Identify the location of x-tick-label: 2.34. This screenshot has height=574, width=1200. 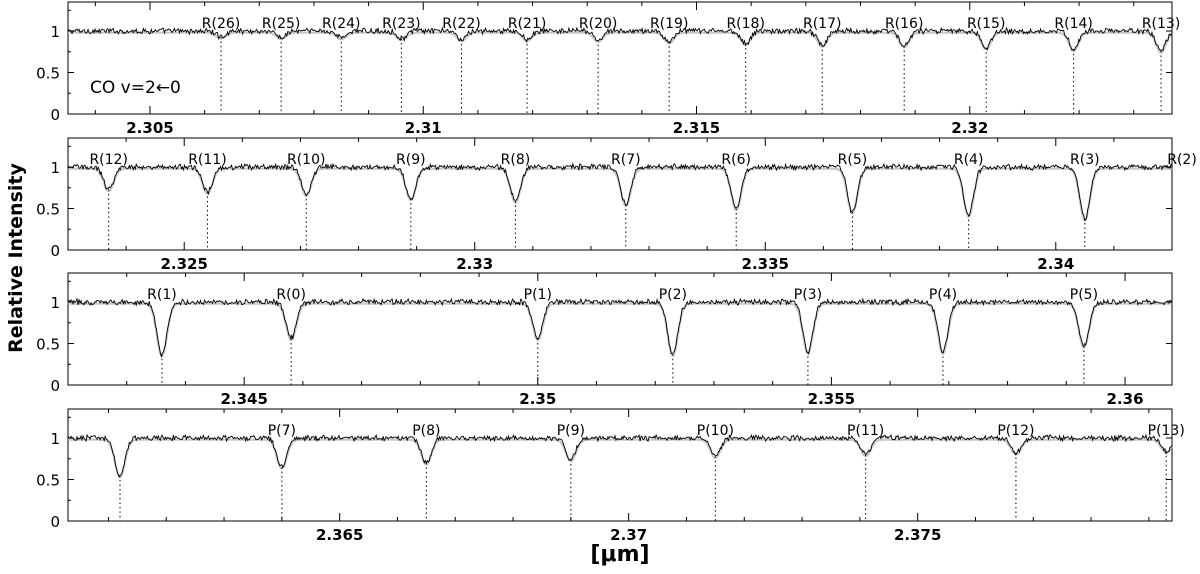
(1055, 264).